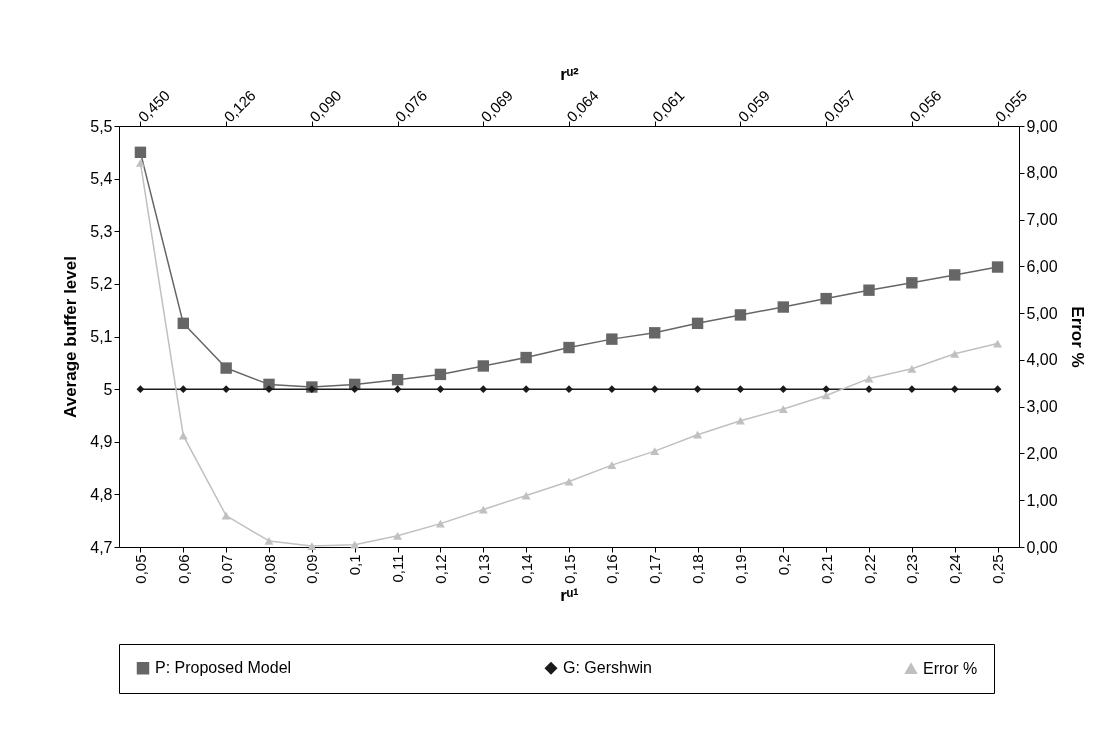 Image resolution: width=1102 pixels, height=755 pixels. Describe the element at coordinates (71, 337) in the screenshot. I see `y-axis-title: Average buffer level` at that location.